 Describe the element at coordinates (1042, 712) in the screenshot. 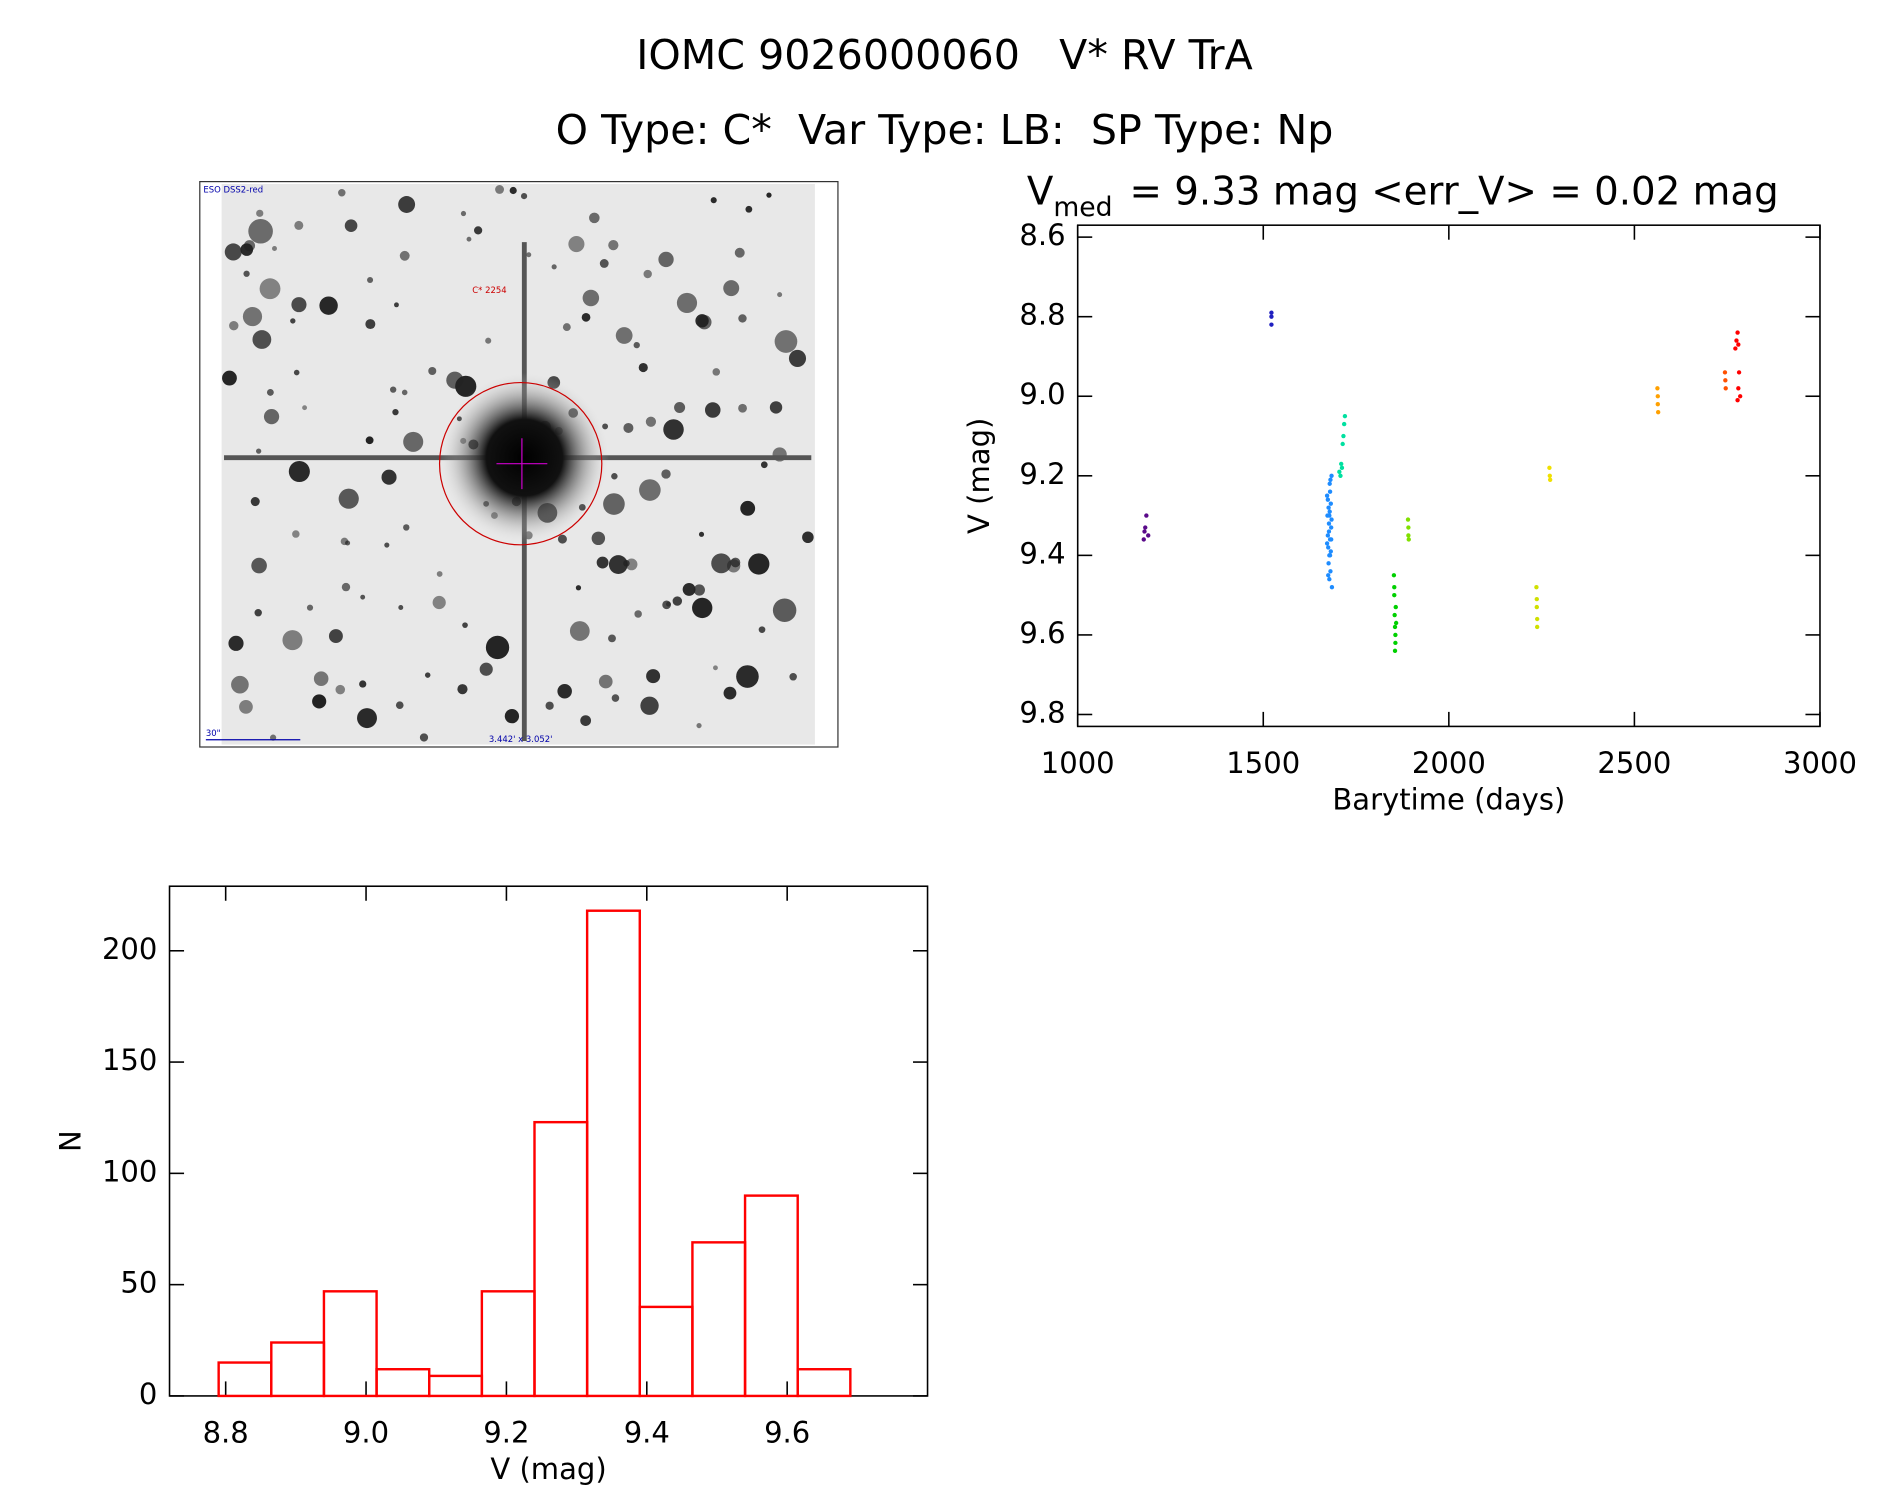

I see `y-tick-label: 9.8` at that location.